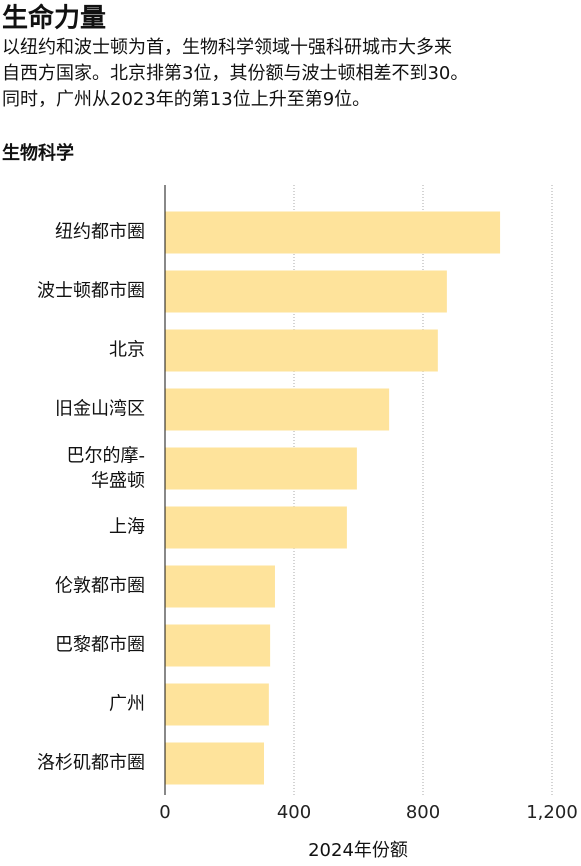  What do you see at coordinates (127, 527) in the screenshot?
I see `y-tick-label: 上海` at bounding box center [127, 527].